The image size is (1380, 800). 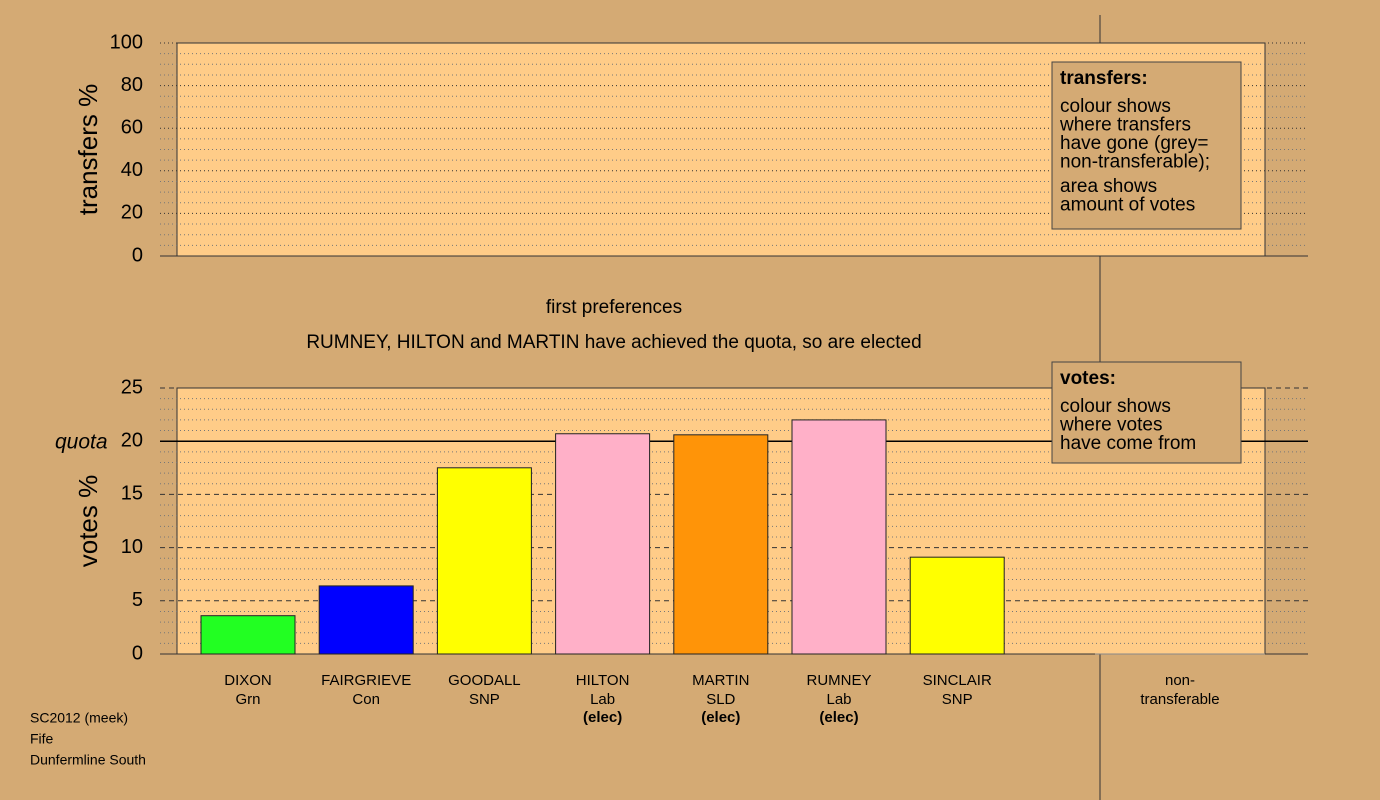 What do you see at coordinates (1110, 425) in the screenshot?
I see `legend-text: where votes` at bounding box center [1110, 425].